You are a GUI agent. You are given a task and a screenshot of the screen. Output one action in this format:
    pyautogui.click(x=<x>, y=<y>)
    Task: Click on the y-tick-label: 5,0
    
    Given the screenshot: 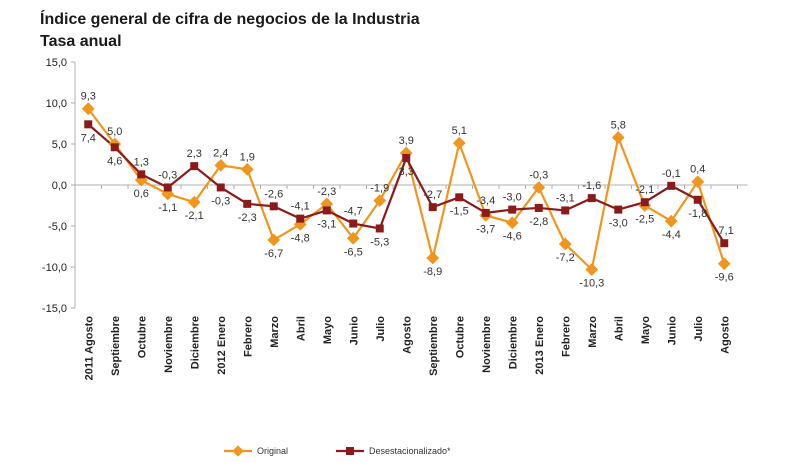 What is the action you would take?
    pyautogui.click(x=59, y=145)
    